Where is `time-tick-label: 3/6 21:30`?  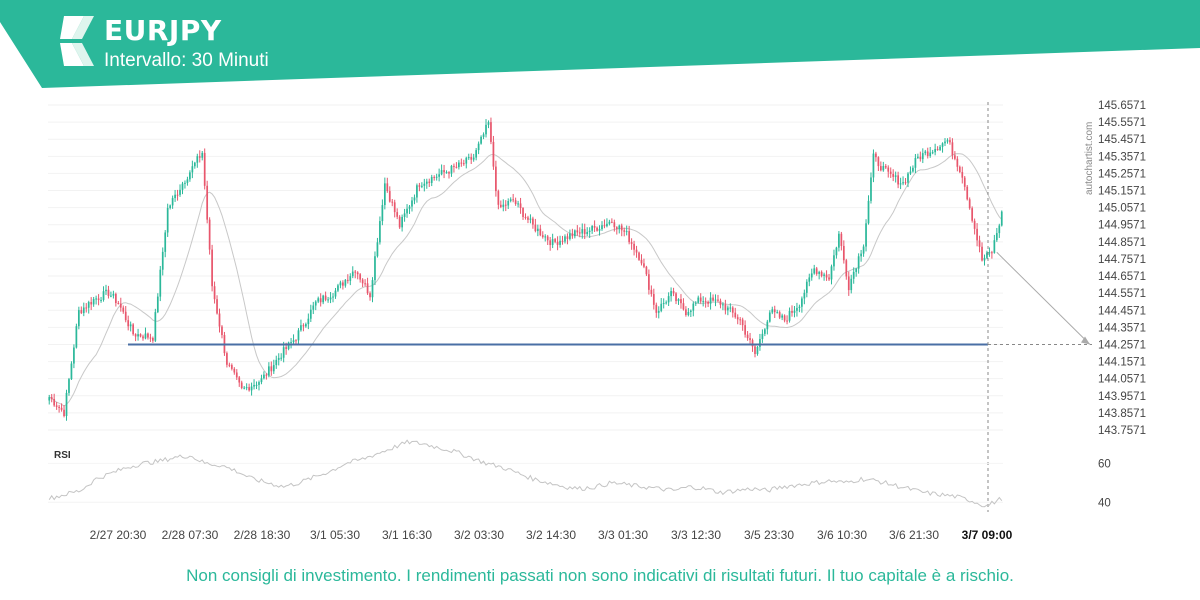 time-tick-label: 3/6 21:30 is located at coordinates (914, 535).